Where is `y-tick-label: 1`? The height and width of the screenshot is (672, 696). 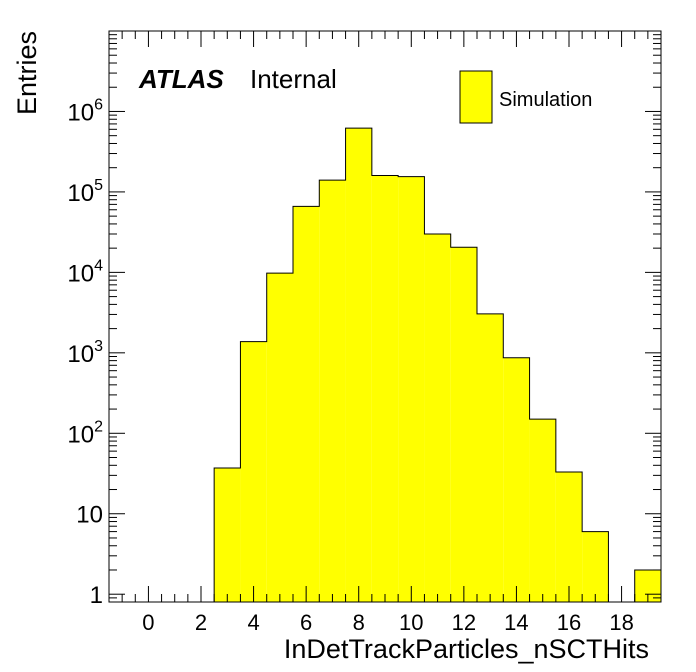 y-tick-label: 1 is located at coordinates (96, 595).